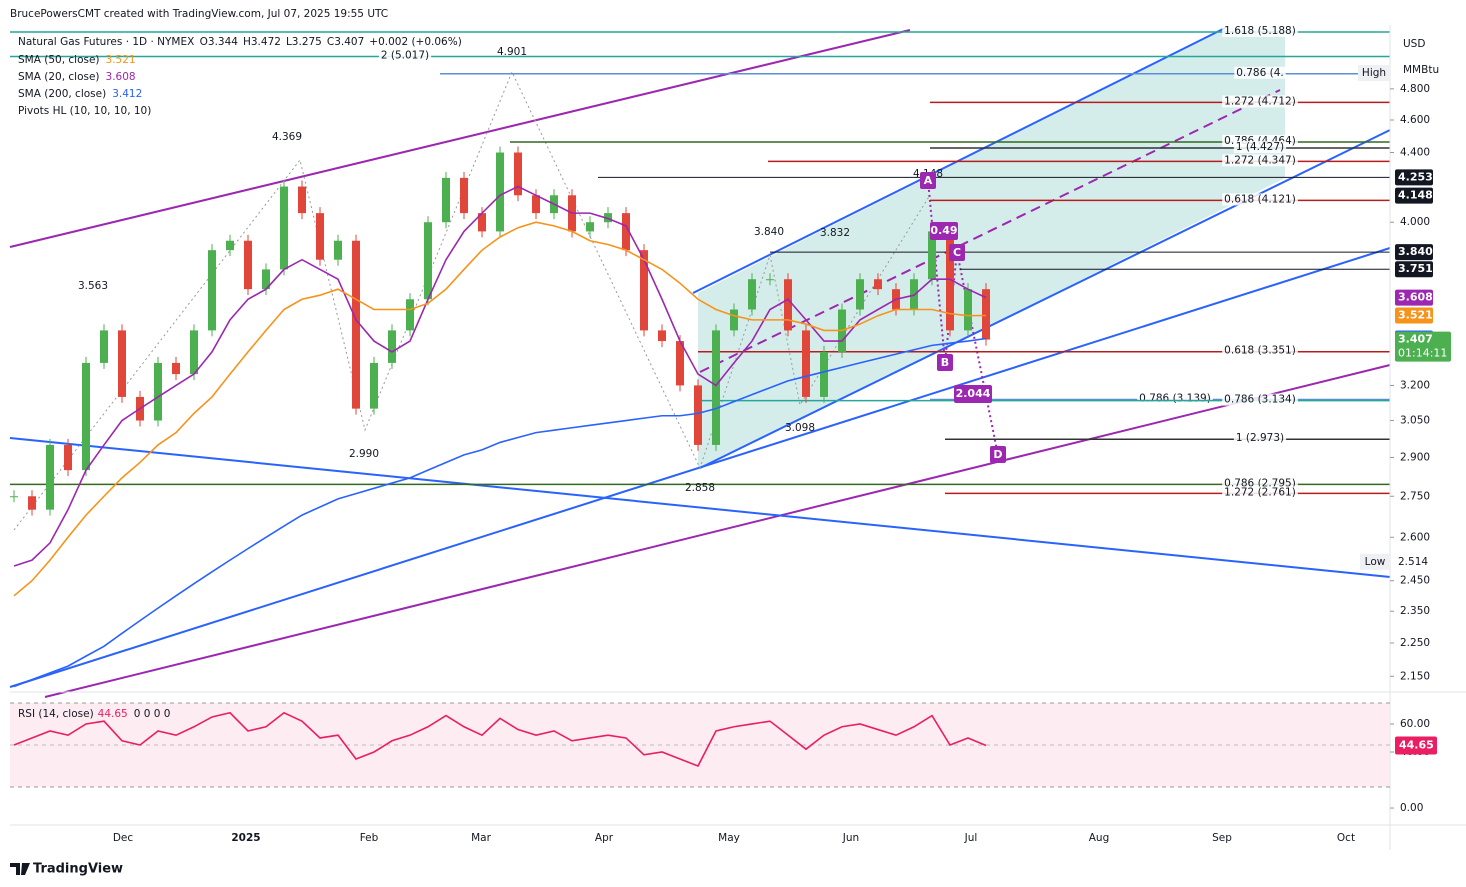 This screenshot has height=887, width=1466. What do you see at coordinates (1415, 89) in the screenshot?
I see `y-tick-label: 4.800` at bounding box center [1415, 89].